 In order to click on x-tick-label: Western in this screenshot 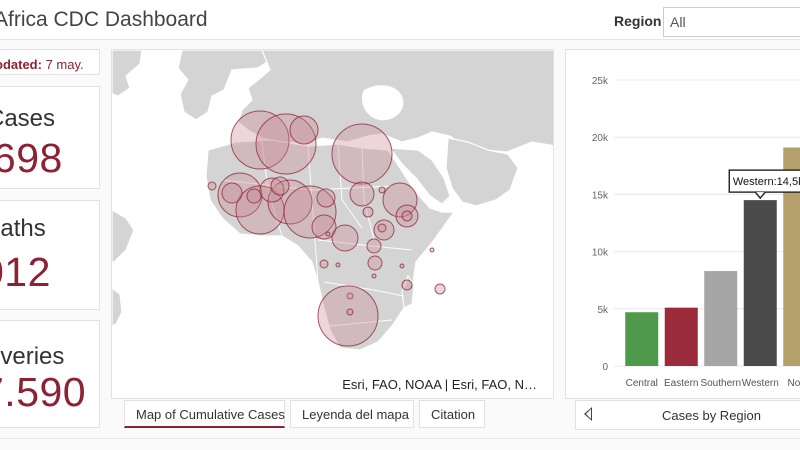, I will do `click(760, 383)`.